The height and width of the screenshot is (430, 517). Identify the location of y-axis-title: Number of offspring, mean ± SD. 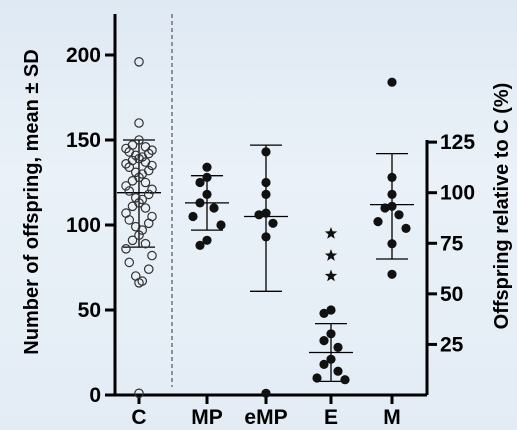
(32, 201).